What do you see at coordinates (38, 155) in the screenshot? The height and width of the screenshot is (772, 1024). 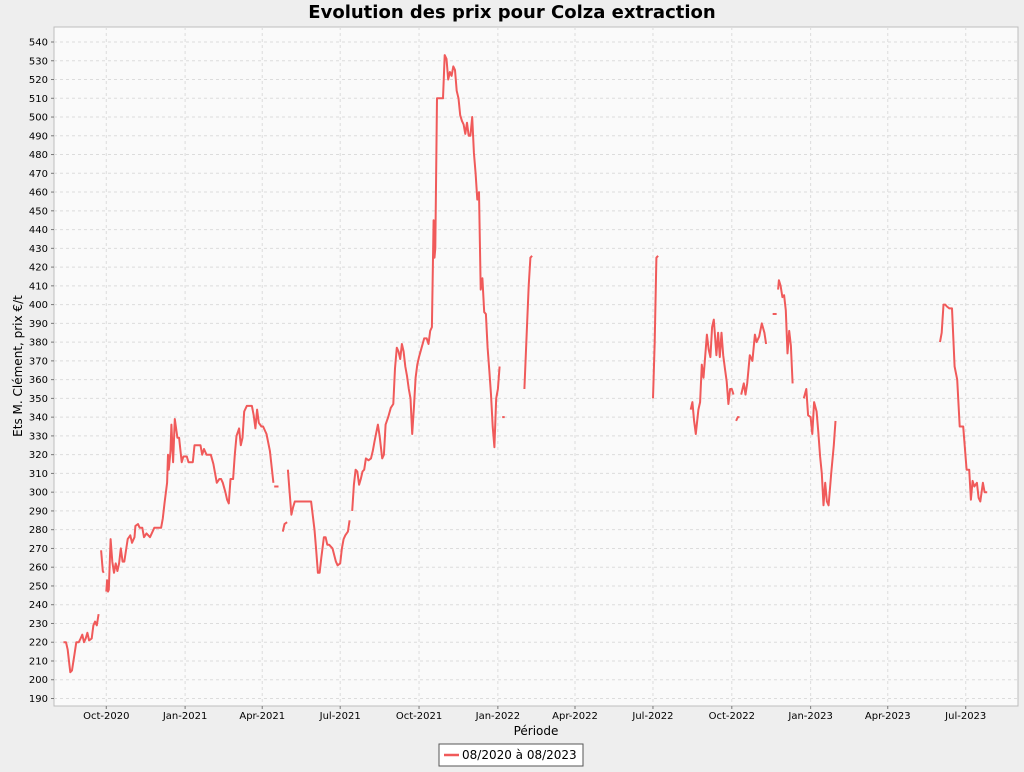 I see `y-tick-label: 480` at bounding box center [38, 155].